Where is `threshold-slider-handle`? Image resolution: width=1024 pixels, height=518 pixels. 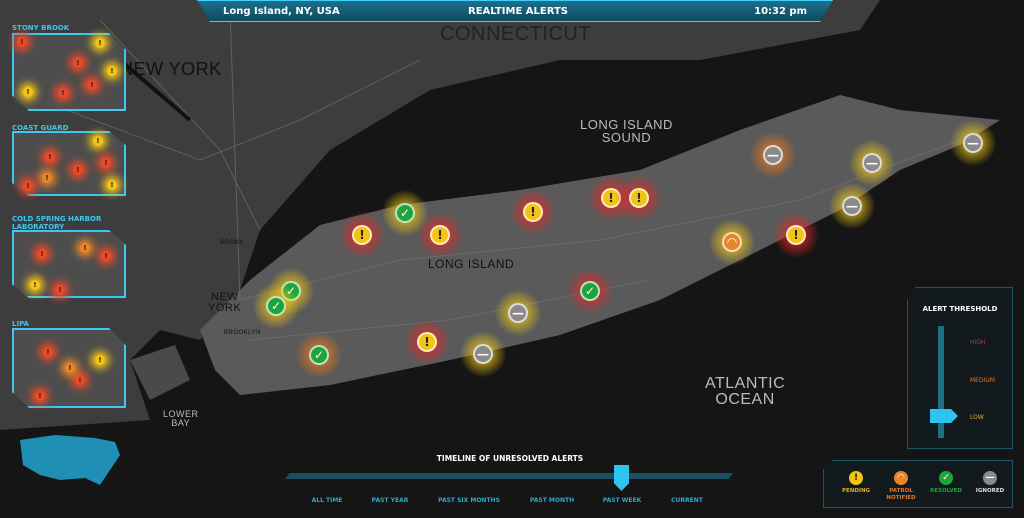 threshold-slider-handle is located at coordinates (944, 416).